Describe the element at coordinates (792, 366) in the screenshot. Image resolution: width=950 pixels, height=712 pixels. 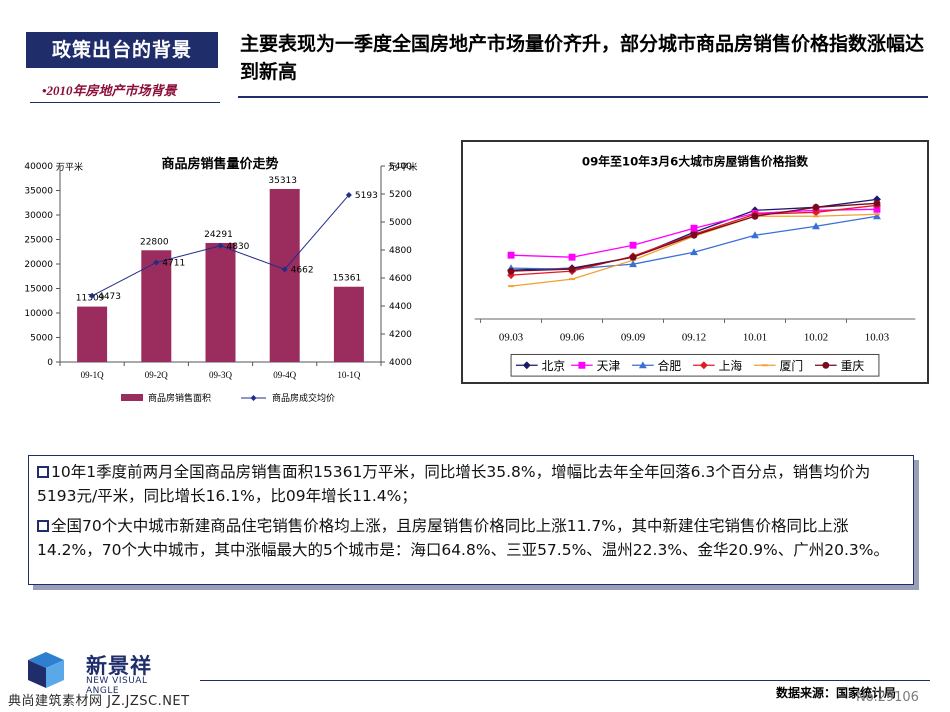
I see `legend-label: 厦门` at that location.